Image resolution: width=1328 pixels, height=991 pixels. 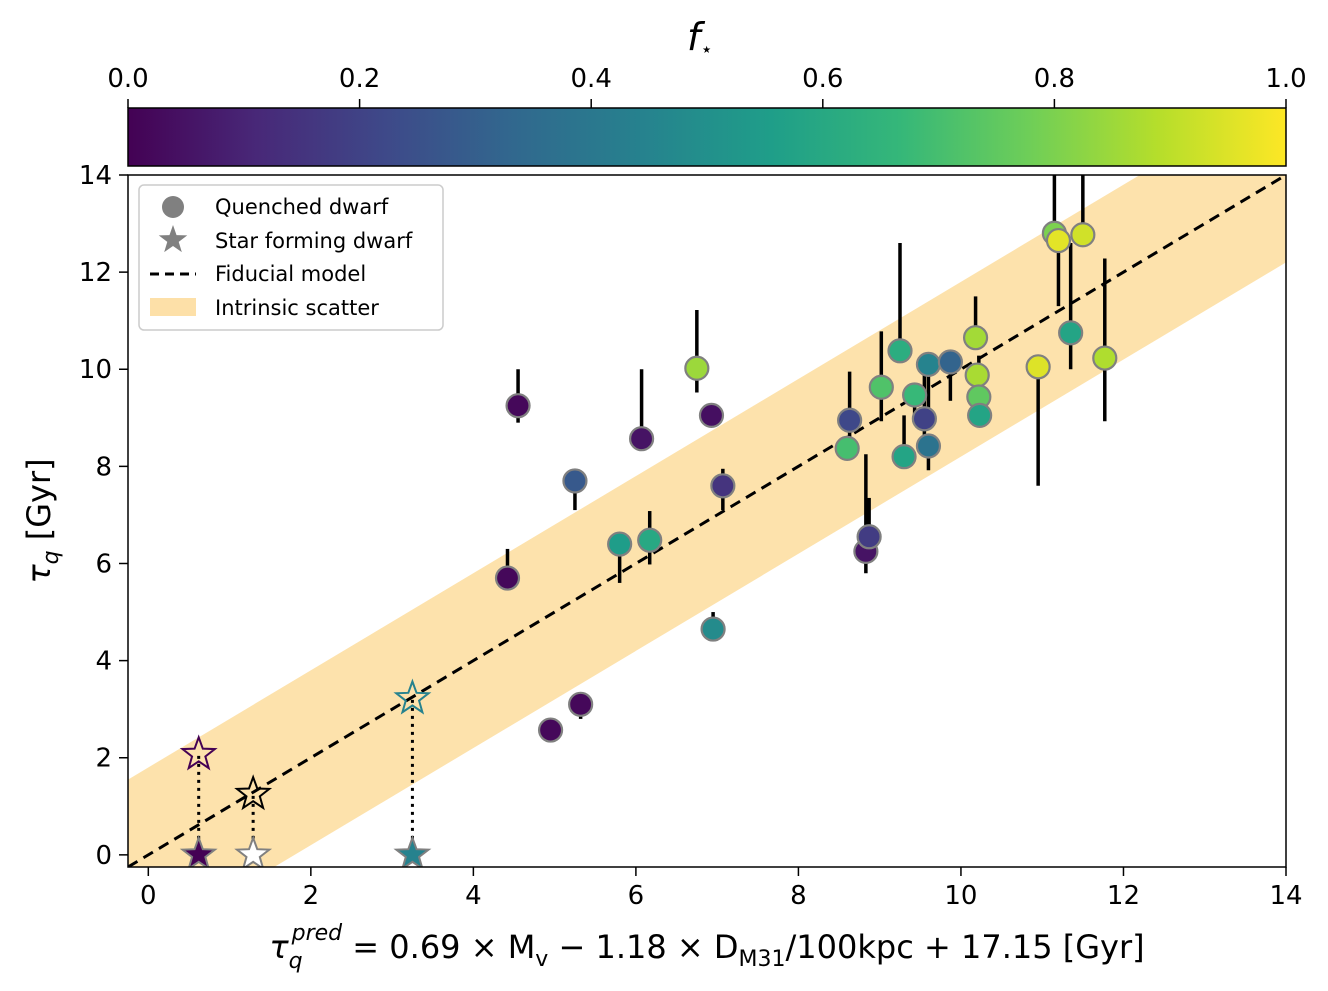 What do you see at coordinates (1285, 79) in the screenshot?
I see `colorbar-tick-label: 1.0` at bounding box center [1285, 79].